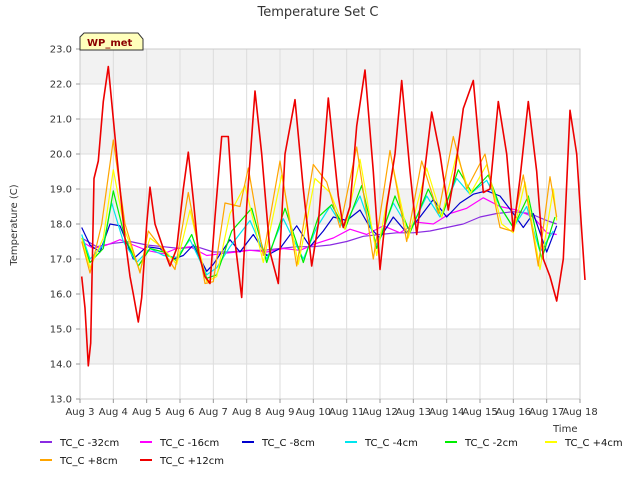 Image resolution: width=640 pixels, height=480 pixels. I want to click on x-axis-title: Time, so click(564, 429).